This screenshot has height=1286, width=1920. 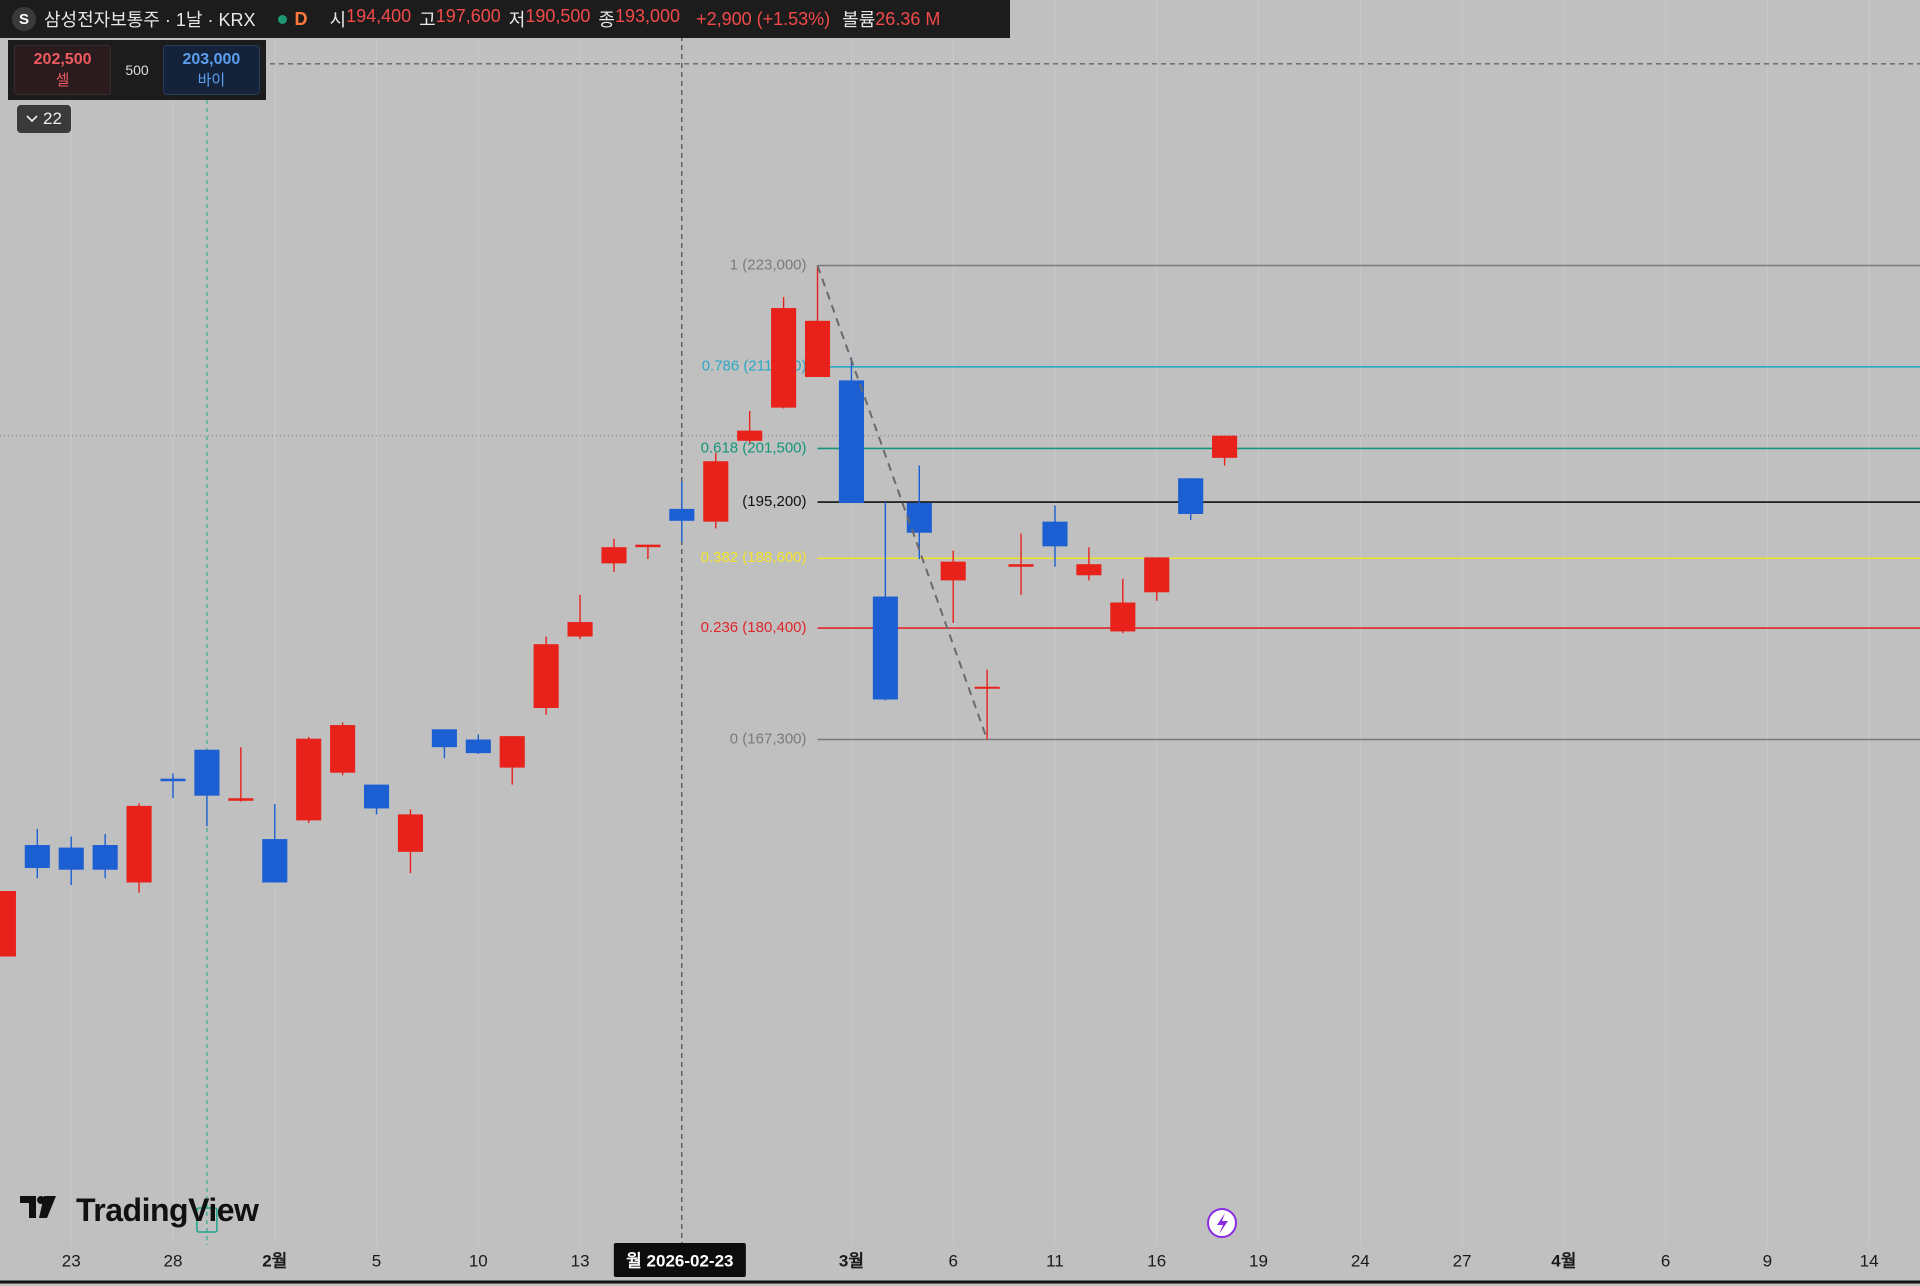 What do you see at coordinates (754, 447) in the screenshot?
I see `fib-label: 0.618 (201,500)` at bounding box center [754, 447].